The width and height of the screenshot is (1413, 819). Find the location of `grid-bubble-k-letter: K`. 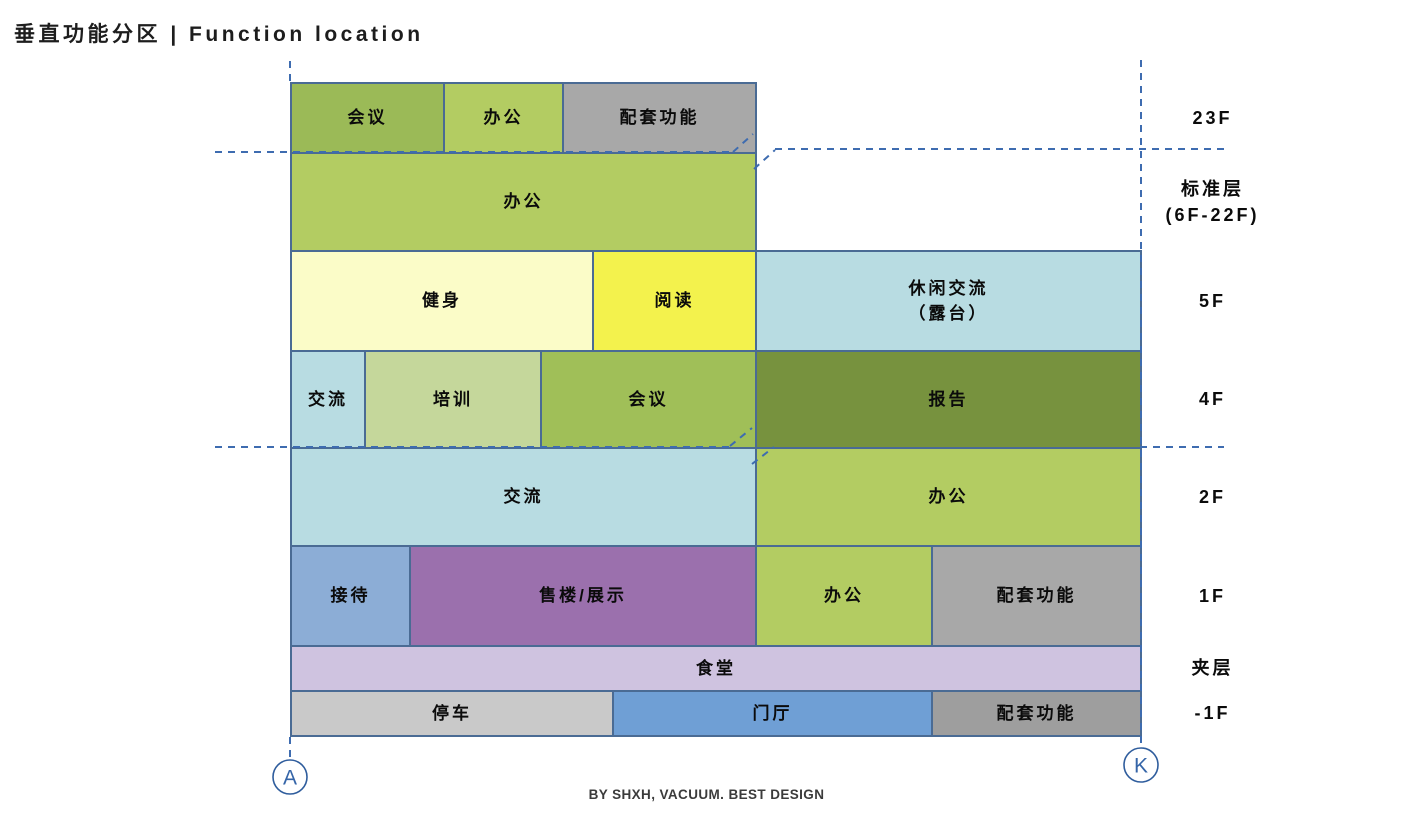

grid-bubble-k-letter: K is located at coordinates (1141, 766).